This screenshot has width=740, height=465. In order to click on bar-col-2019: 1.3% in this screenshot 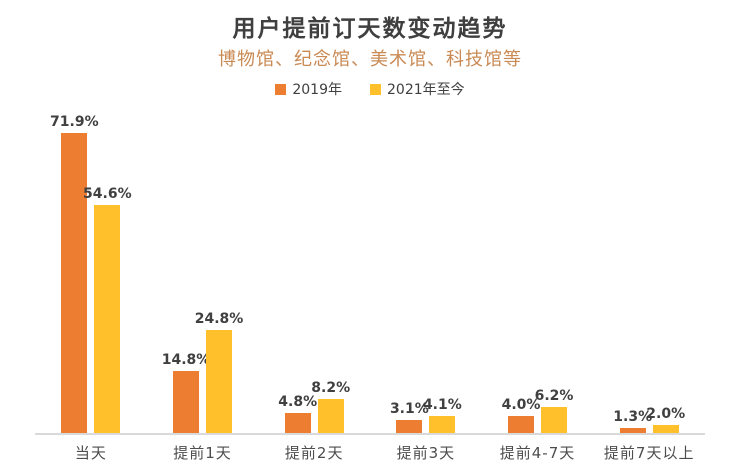, I will do `click(632, 421)`.